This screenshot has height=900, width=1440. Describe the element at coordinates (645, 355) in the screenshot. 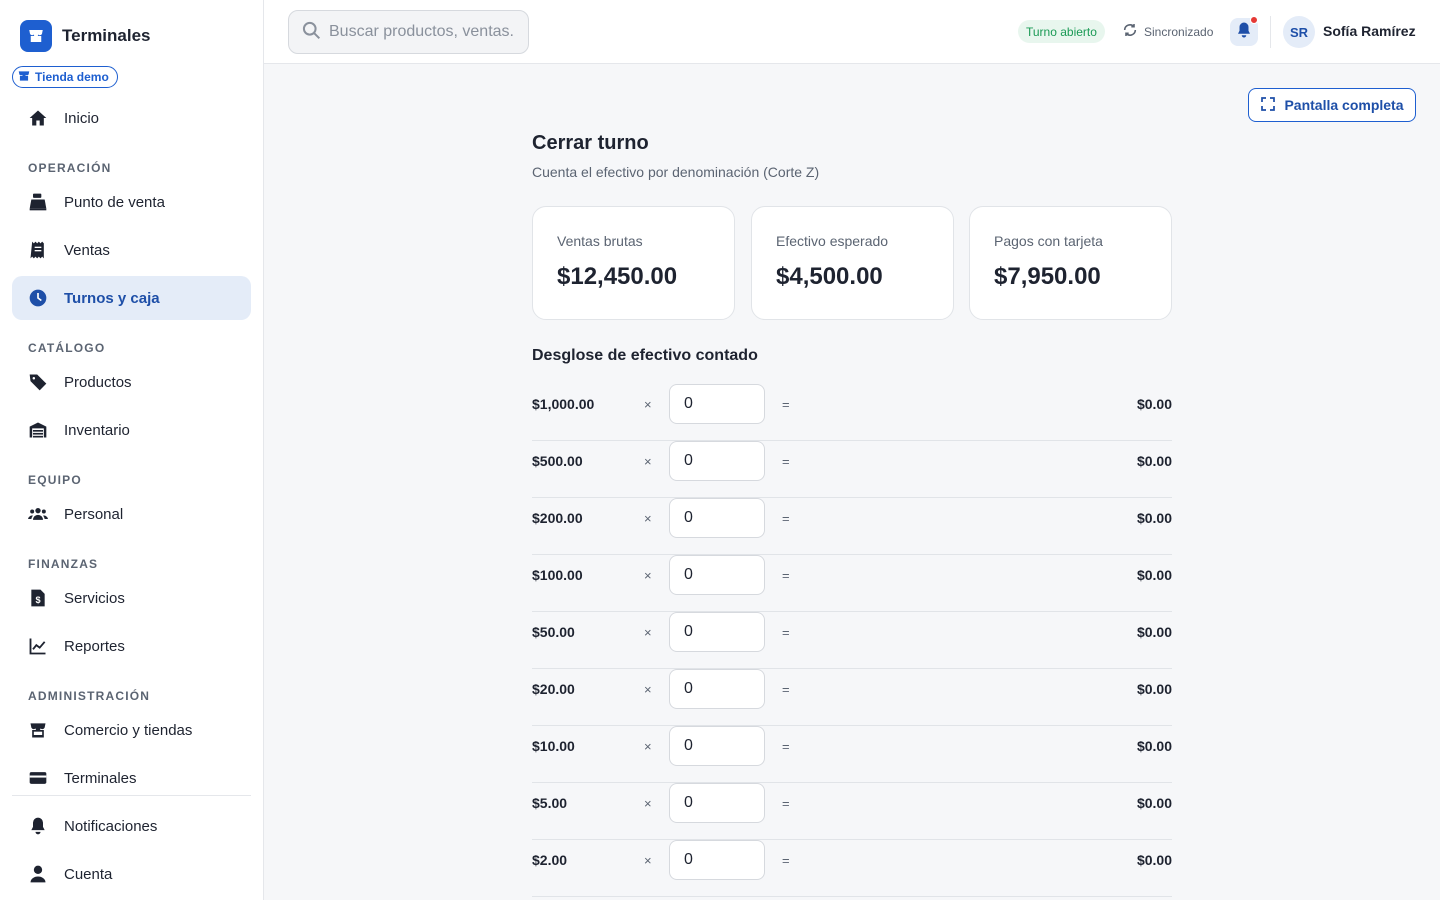

I see `breakdown-title: Desglose de efectivo contado` at that location.